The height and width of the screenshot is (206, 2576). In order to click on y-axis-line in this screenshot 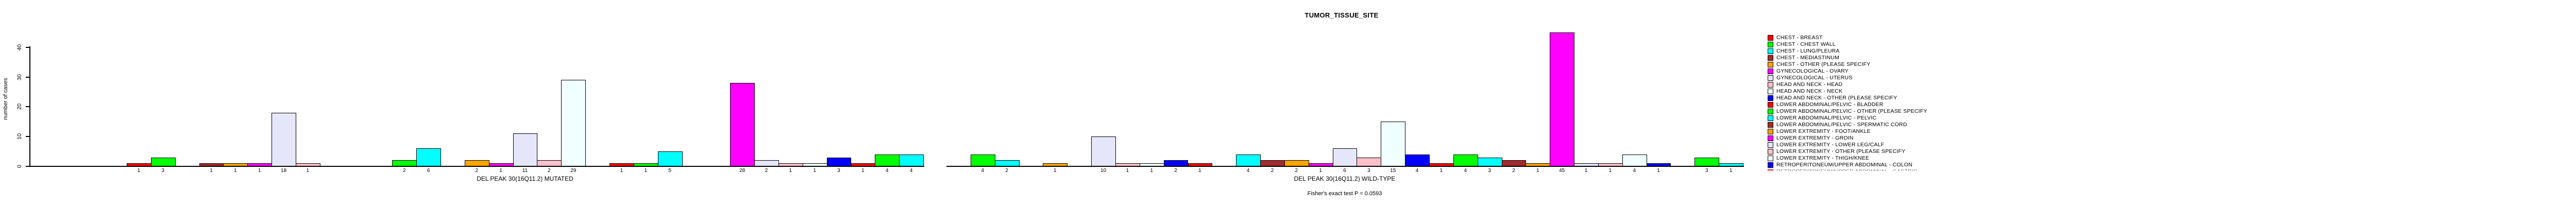, I will do `click(29, 107)`.